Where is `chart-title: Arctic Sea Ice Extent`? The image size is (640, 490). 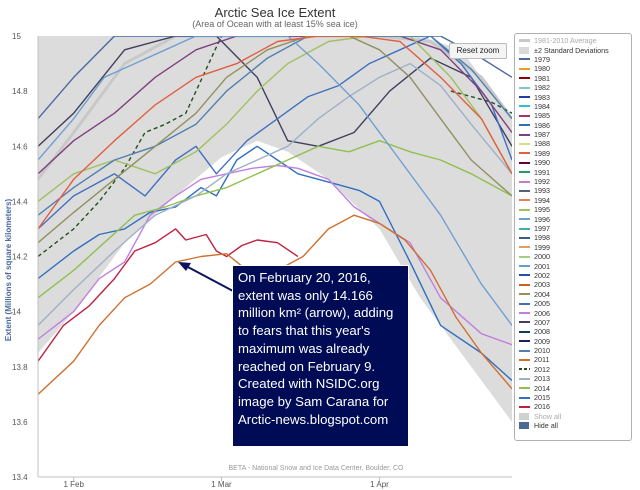 chart-title: Arctic Sea Ice Extent is located at coordinates (275, 12).